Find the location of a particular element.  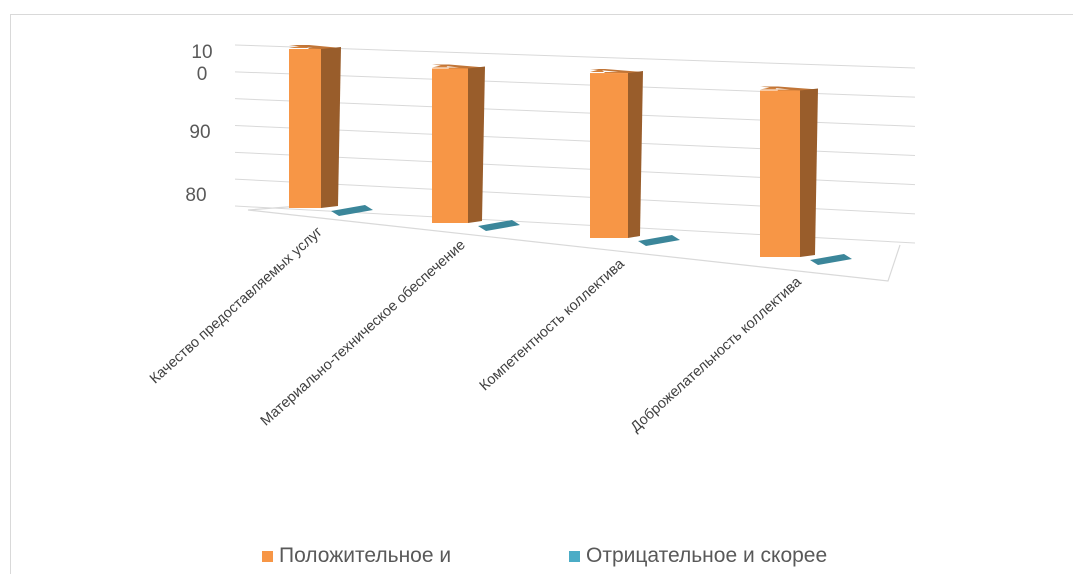

legend: Положительное и Отрицательное и скорее is located at coordinates (536, 559).